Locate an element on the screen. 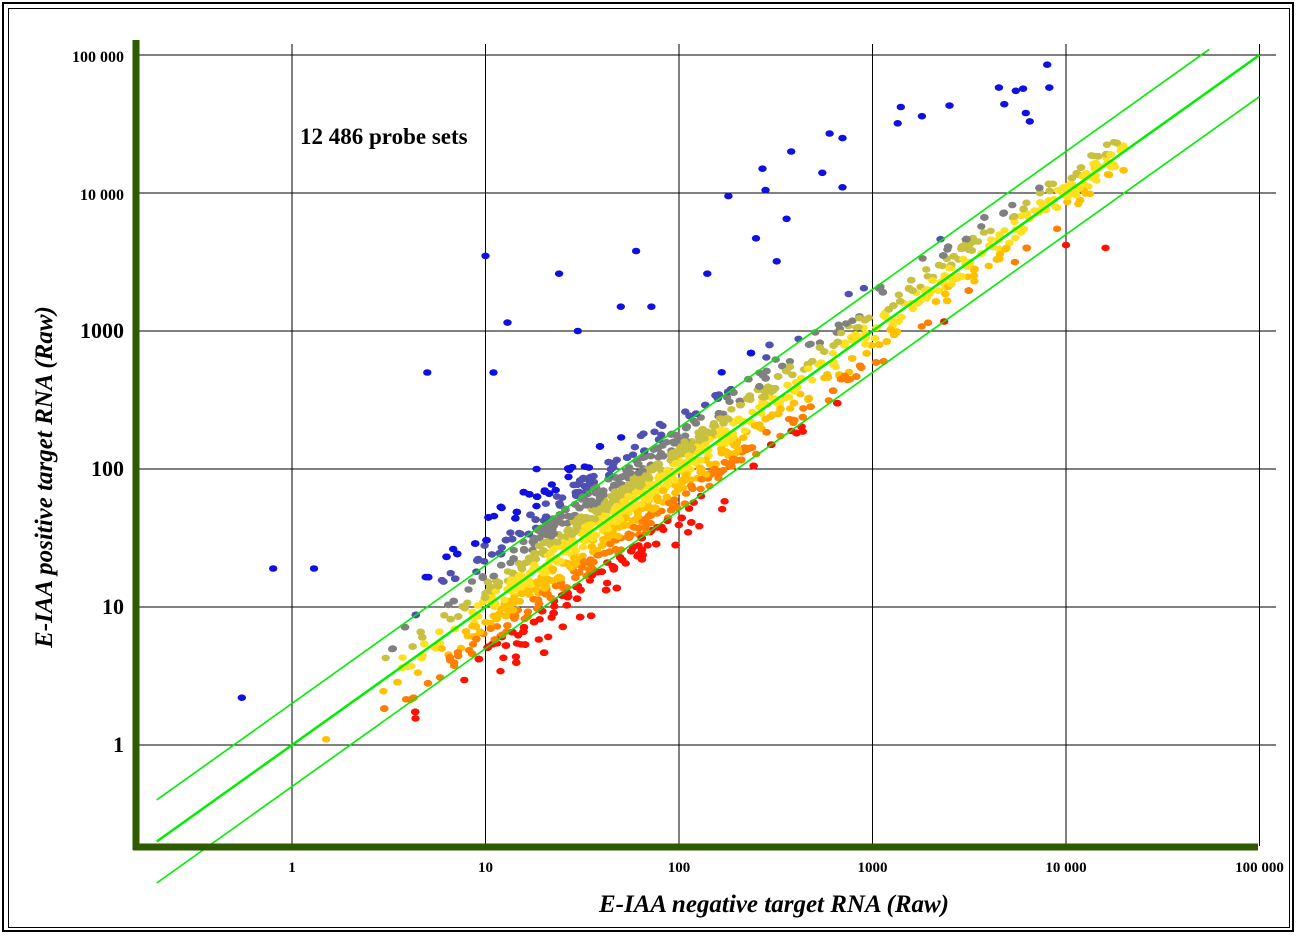 The image size is (1298, 936). x-tick-label: 10 is located at coordinates (485, 868).